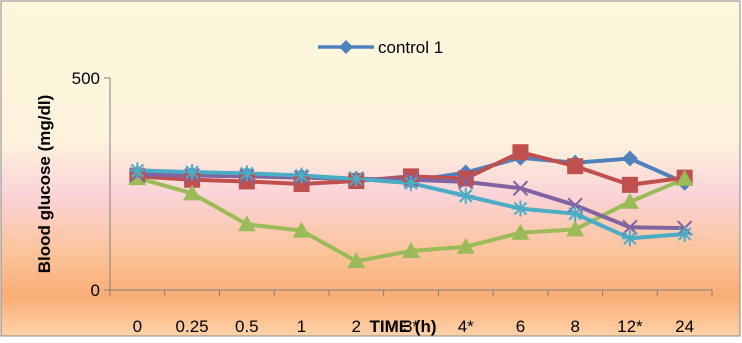  What do you see at coordinates (411, 326) in the screenshot?
I see `x-tick-label: 3*` at bounding box center [411, 326].